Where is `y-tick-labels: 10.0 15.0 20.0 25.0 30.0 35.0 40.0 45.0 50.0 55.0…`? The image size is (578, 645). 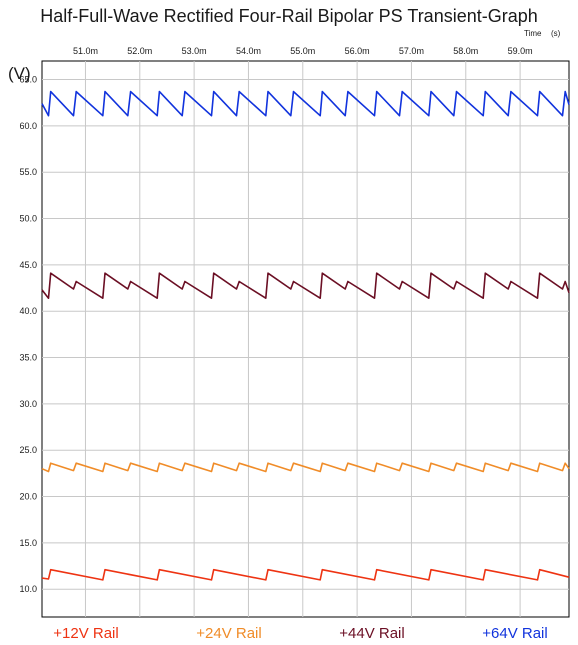 y-tick-labels: 10.0 15.0 20.0 25.0 30.0 35.0 40.0 45.0 50.0 55.0… is located at coordinates (28, 335).